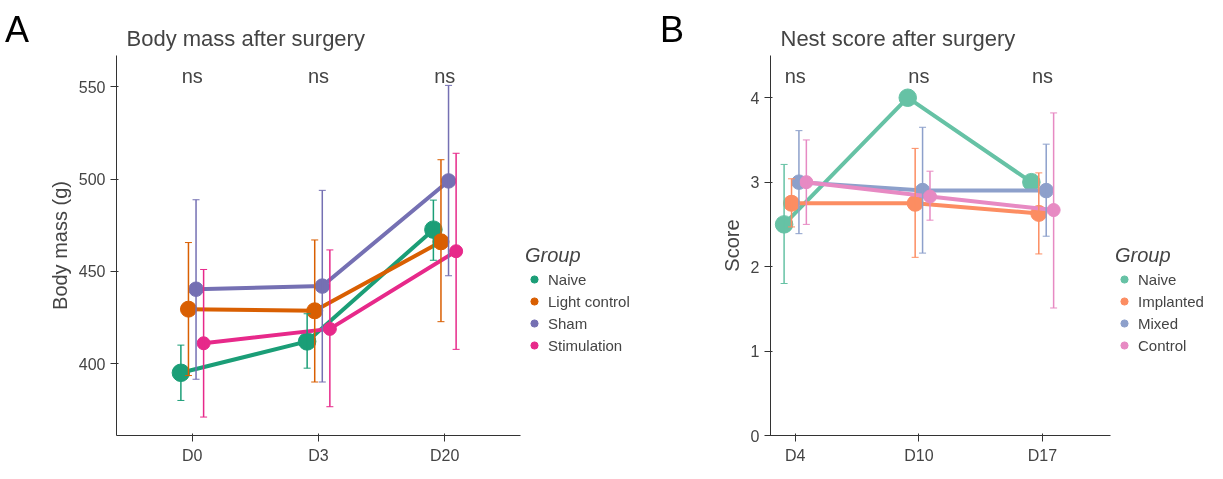 The image size is (1223, 479). What do you see at coordinates (1158, 323) in the screenshot?
I see `legend-label: Mixed` at bounding box center [1158, 323].